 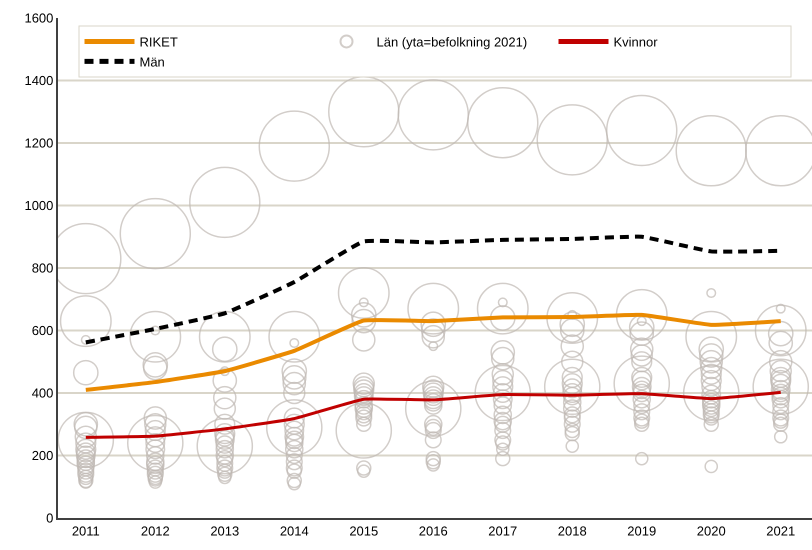 I want to click on y-tick-label: 1200, so click(x=39, y=143).